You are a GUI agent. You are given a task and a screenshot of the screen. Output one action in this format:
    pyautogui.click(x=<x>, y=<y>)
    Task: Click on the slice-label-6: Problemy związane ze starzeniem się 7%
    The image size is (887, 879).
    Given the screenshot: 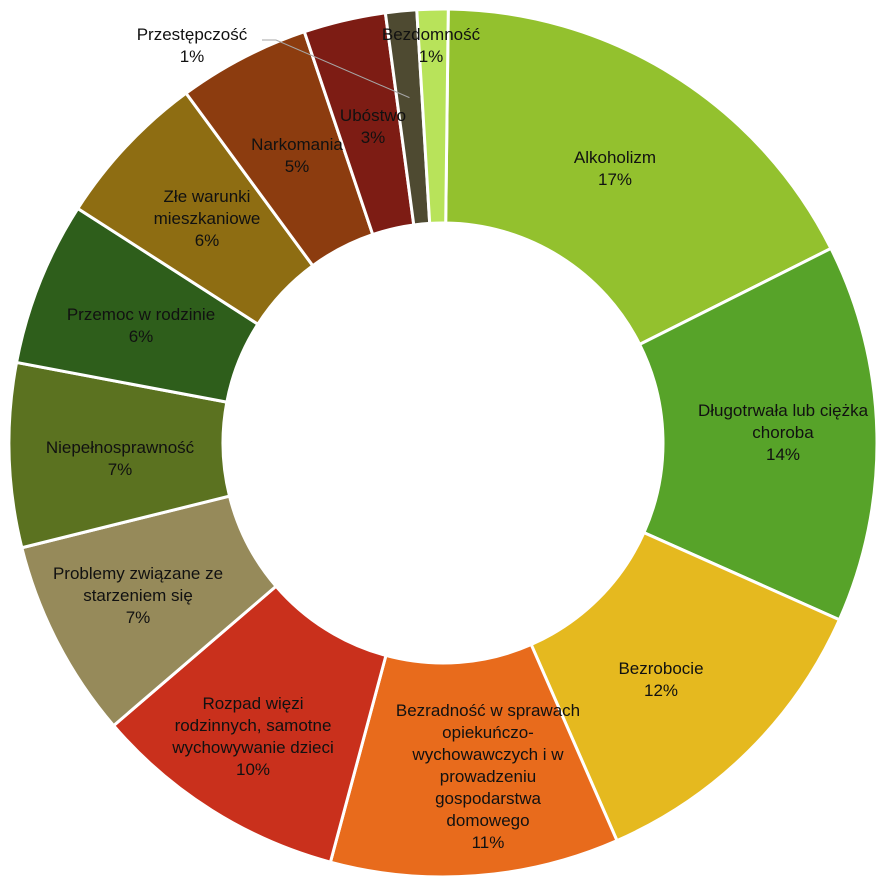 What is the action you would take?
    pyautogui.click(x=138, y=595)
    